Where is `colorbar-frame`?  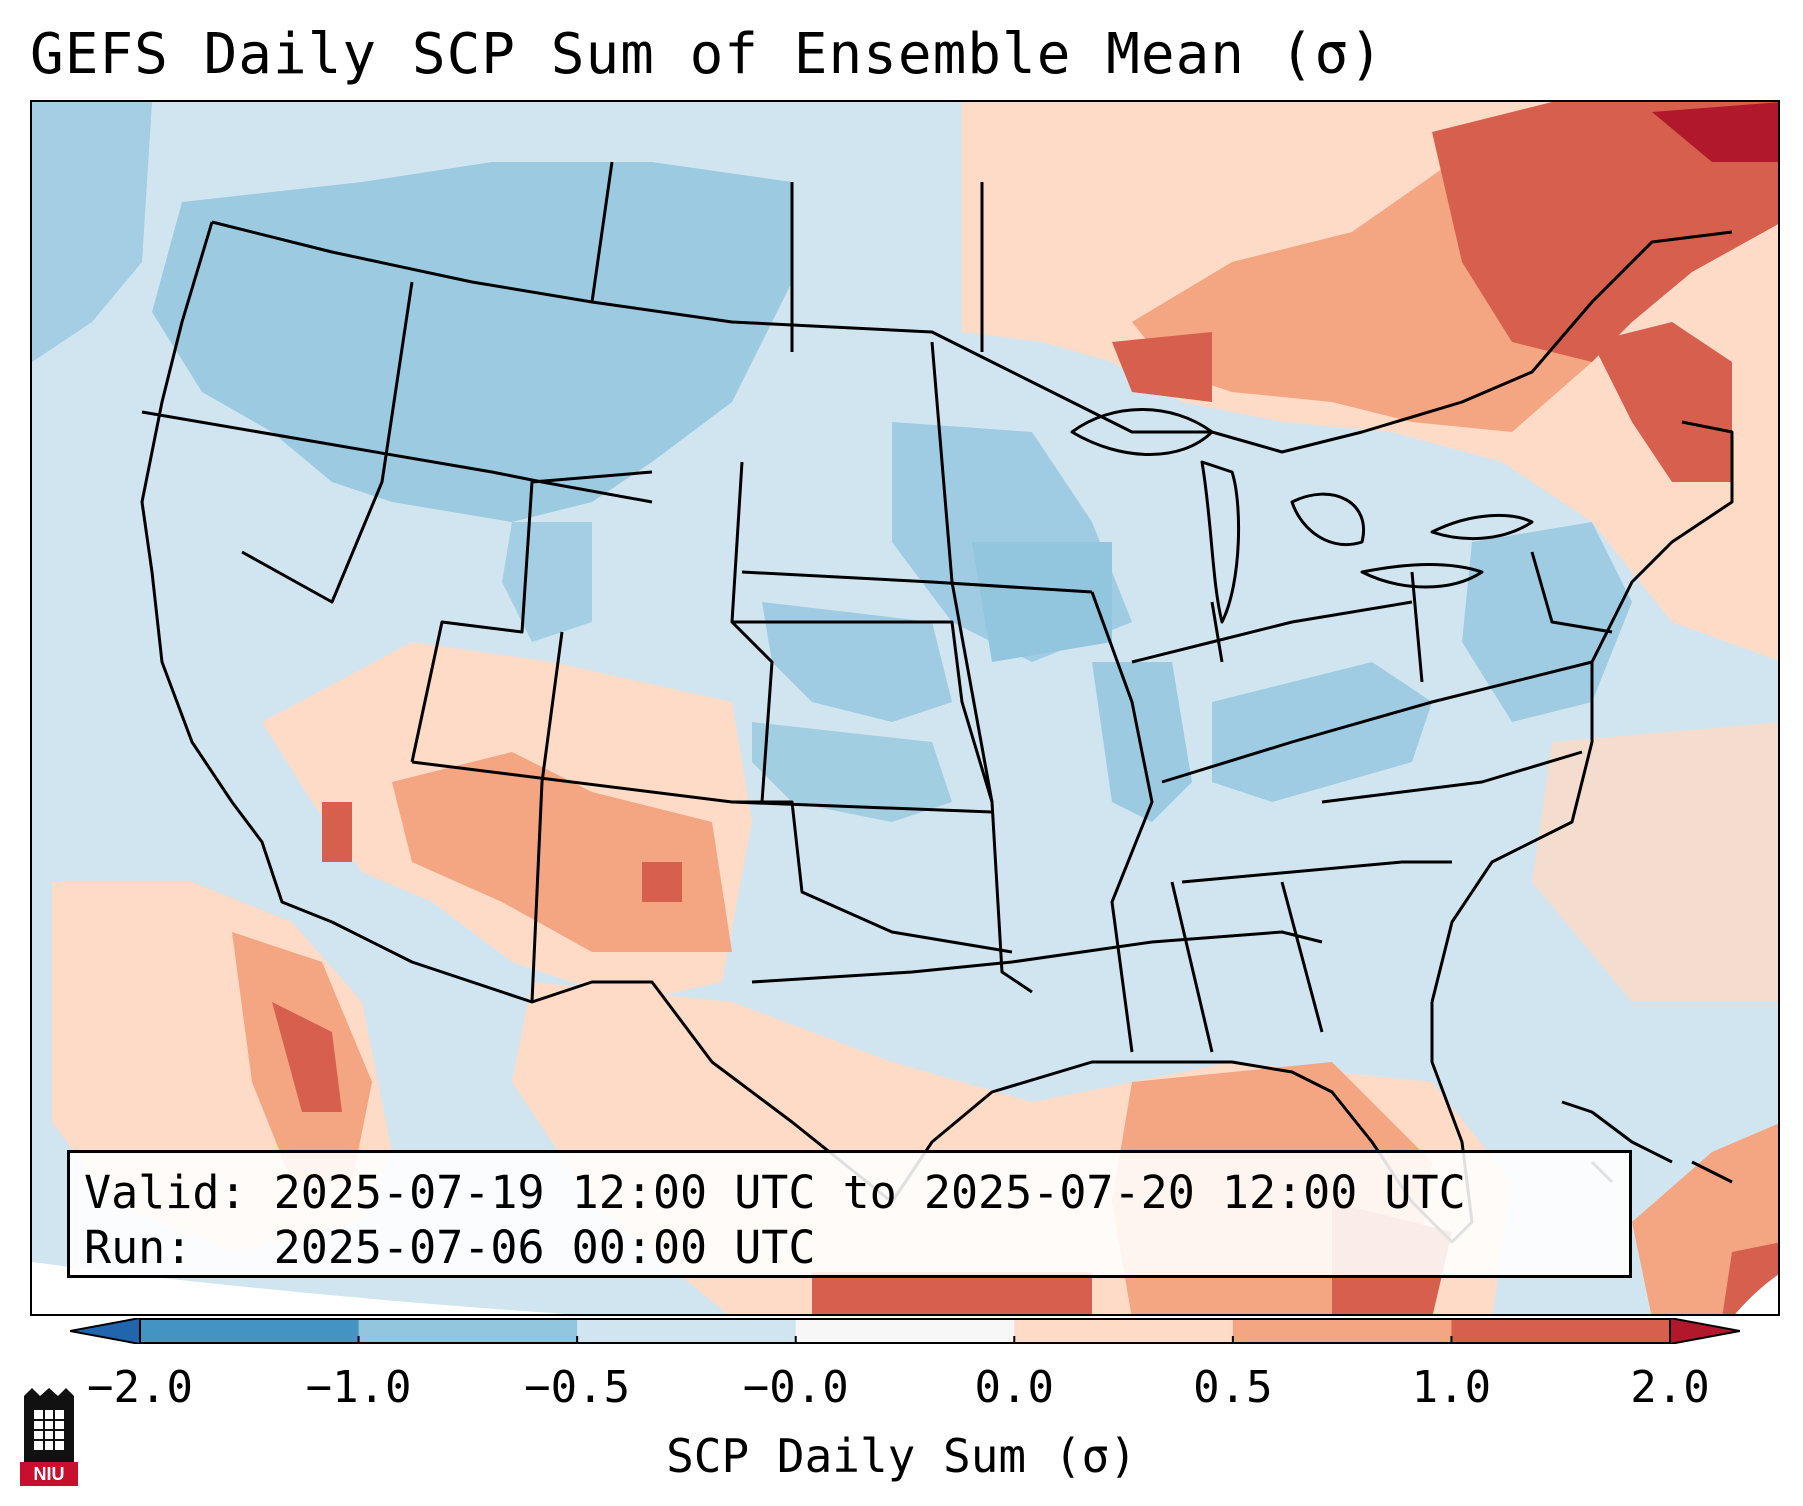 colorbar-frame is located at coordinates (905, 1331).